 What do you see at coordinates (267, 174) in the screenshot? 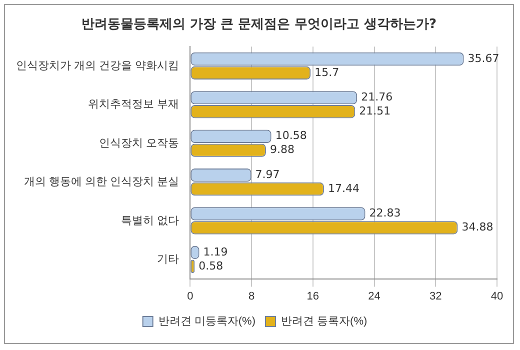
I see `data-label: 7.97` at bounding box center [267, 174].